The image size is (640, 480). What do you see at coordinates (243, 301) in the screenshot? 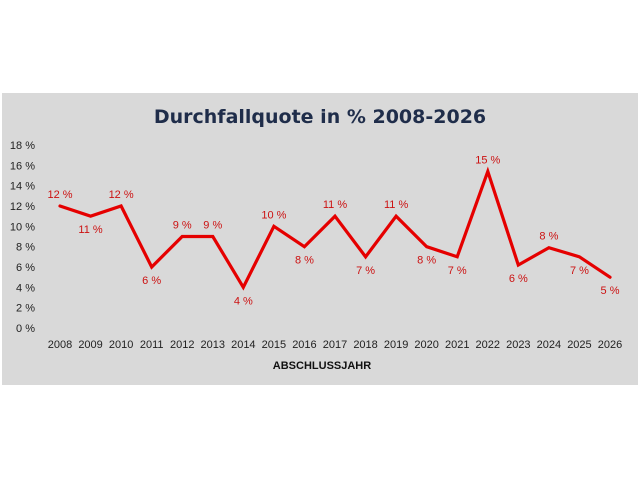
I see `data-label: 4 %` at bounding box center [243, 301].